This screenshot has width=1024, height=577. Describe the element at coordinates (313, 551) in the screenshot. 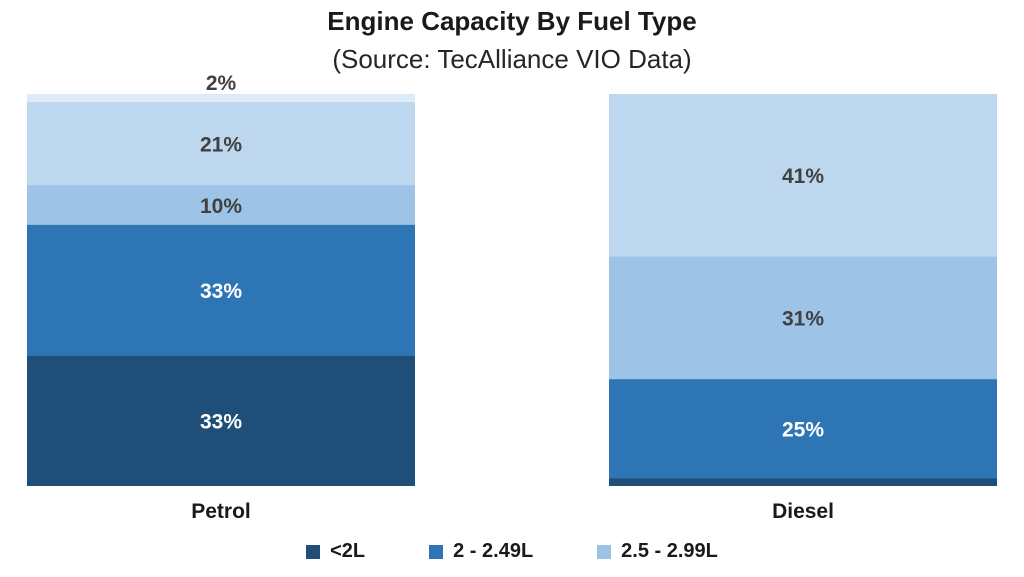

I see `legend-swatch-lt2l` at that location.